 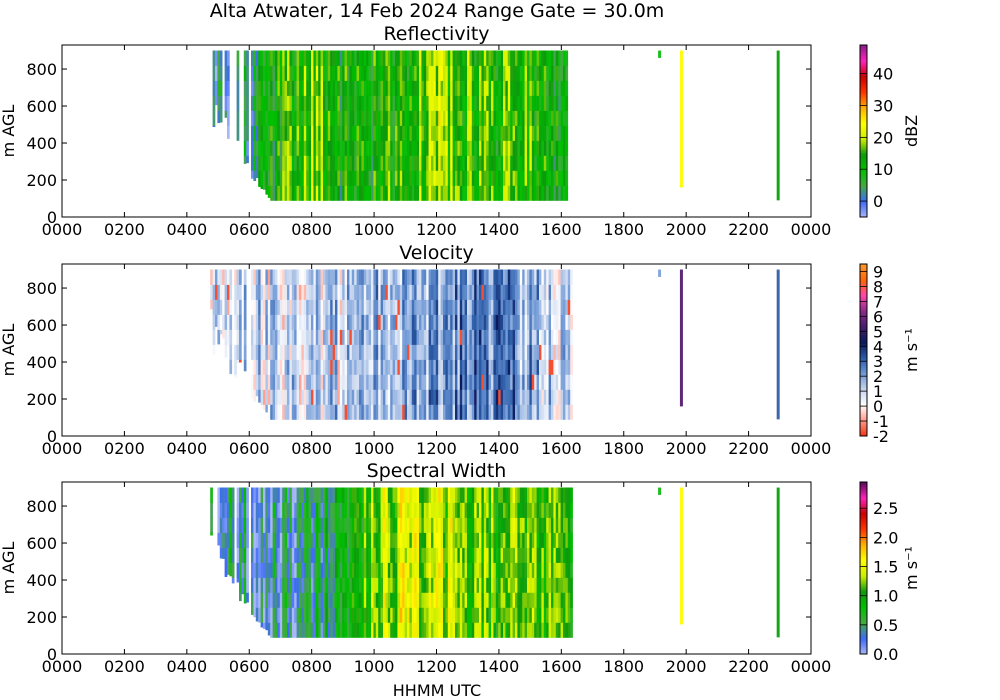 I want to click on reflectivity-heatmap, so click(x=496, y=125).